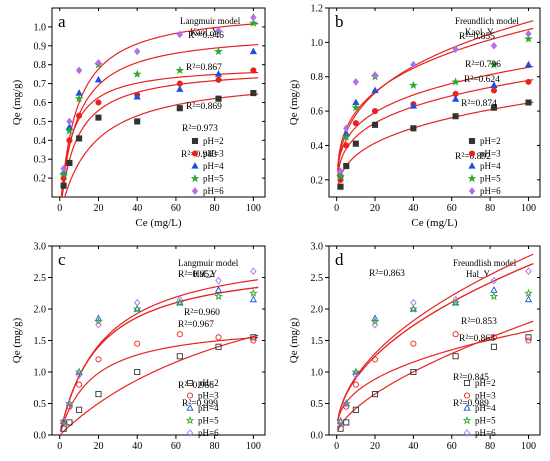 This screenshot has width=550, height=461. What do you see at coordinates (317, 9) in the screenshot?
I see `y-tick-label: 1.2` at bounding box center [317, 9].